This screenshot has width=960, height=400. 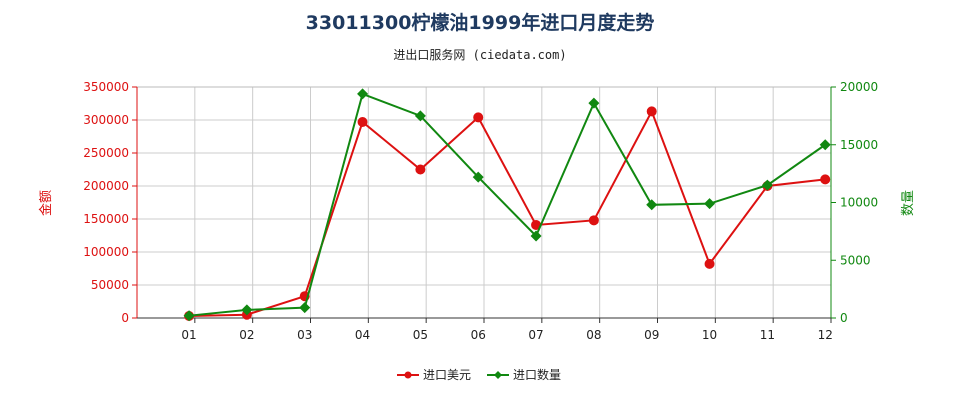 I want to click on left-axis-tick-label: 200000, so click(x=106, y=186).